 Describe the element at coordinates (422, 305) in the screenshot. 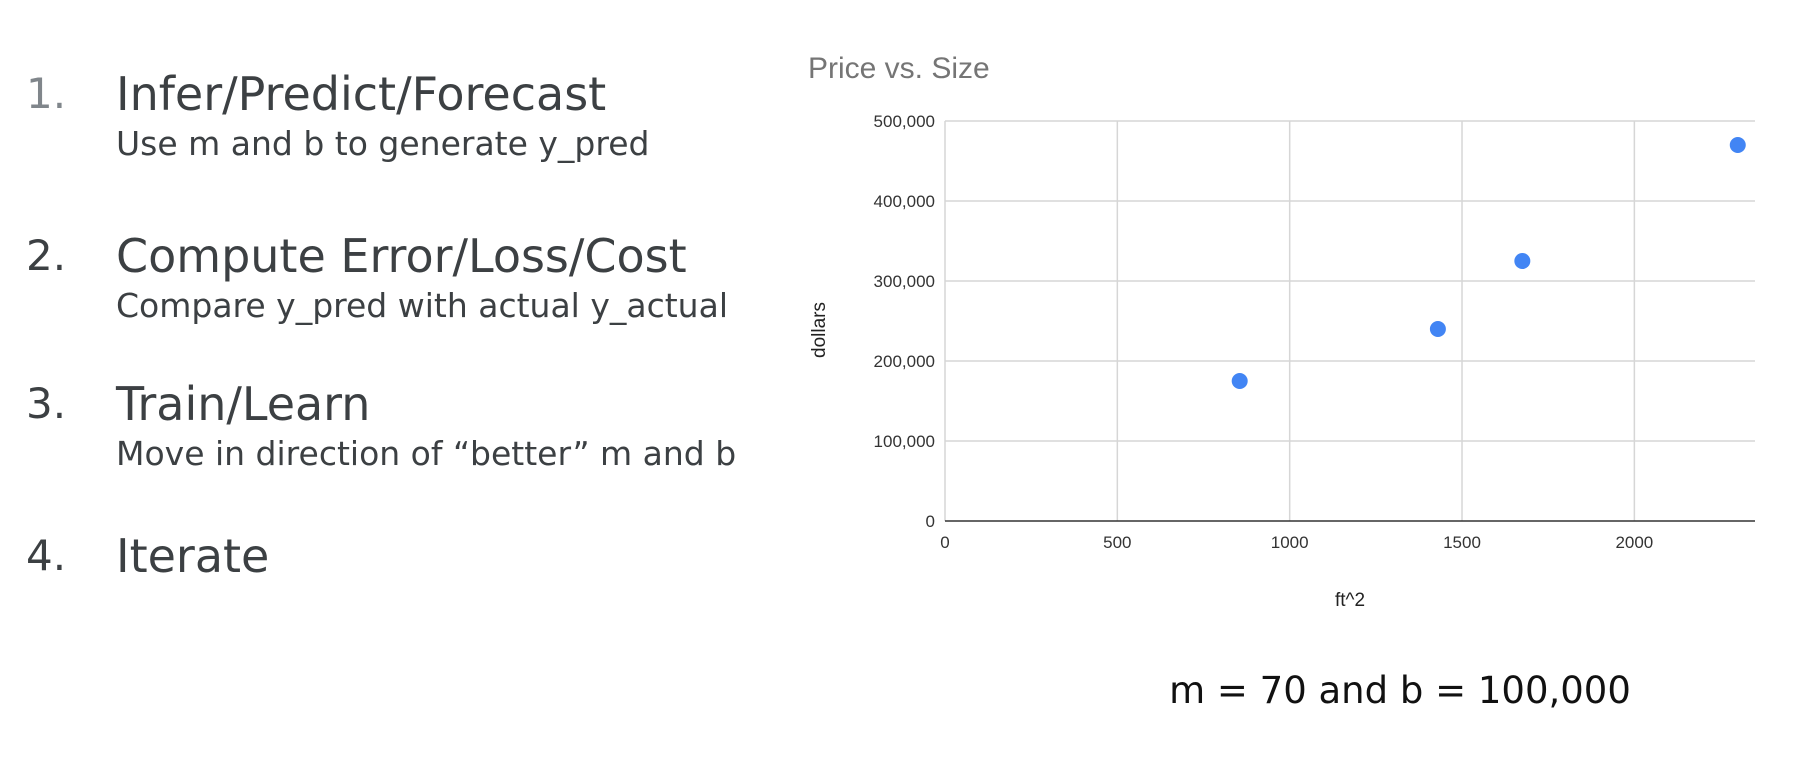

I see `step-subtitle: Compare y_pred with actual y_actual` at that location.